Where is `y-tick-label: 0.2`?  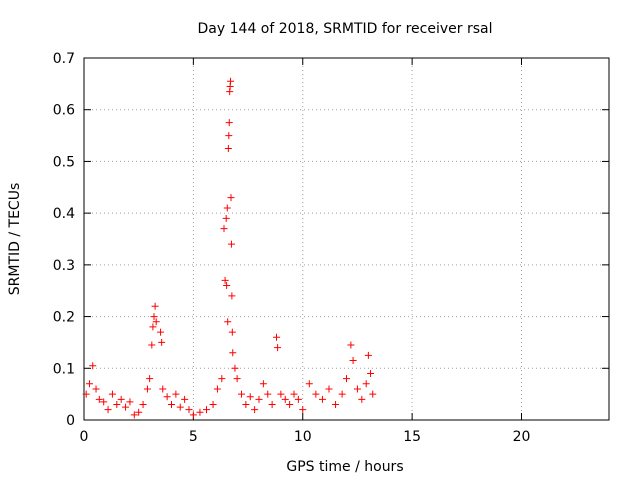 y-tick-label: 0.2 is located at coordinates (64, 318).